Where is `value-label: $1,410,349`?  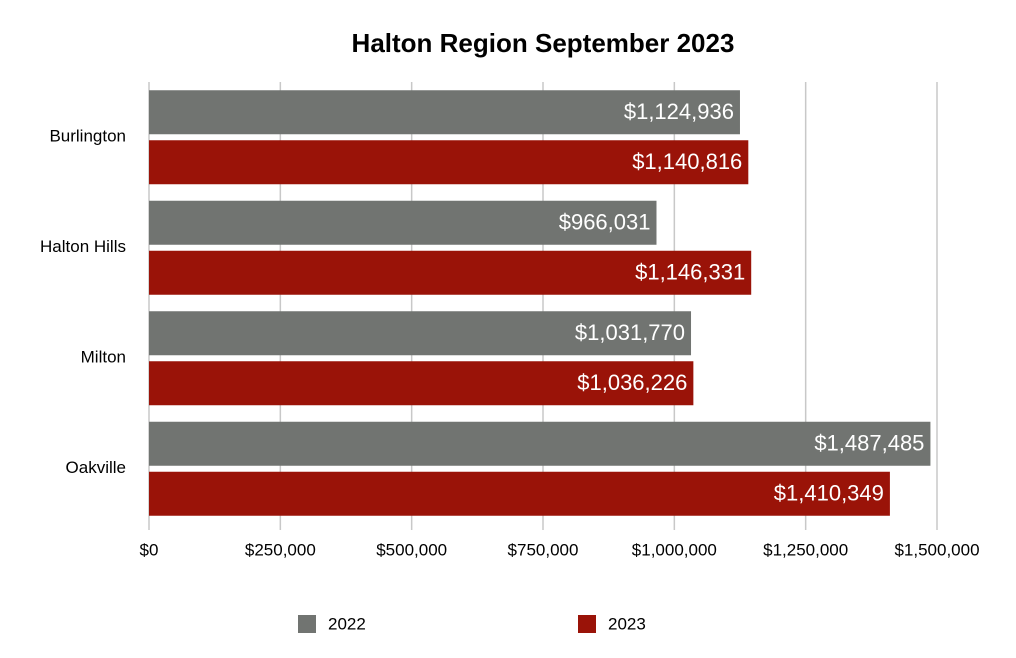 value-label: $1,410,349 is located at coordinates (829, 493).